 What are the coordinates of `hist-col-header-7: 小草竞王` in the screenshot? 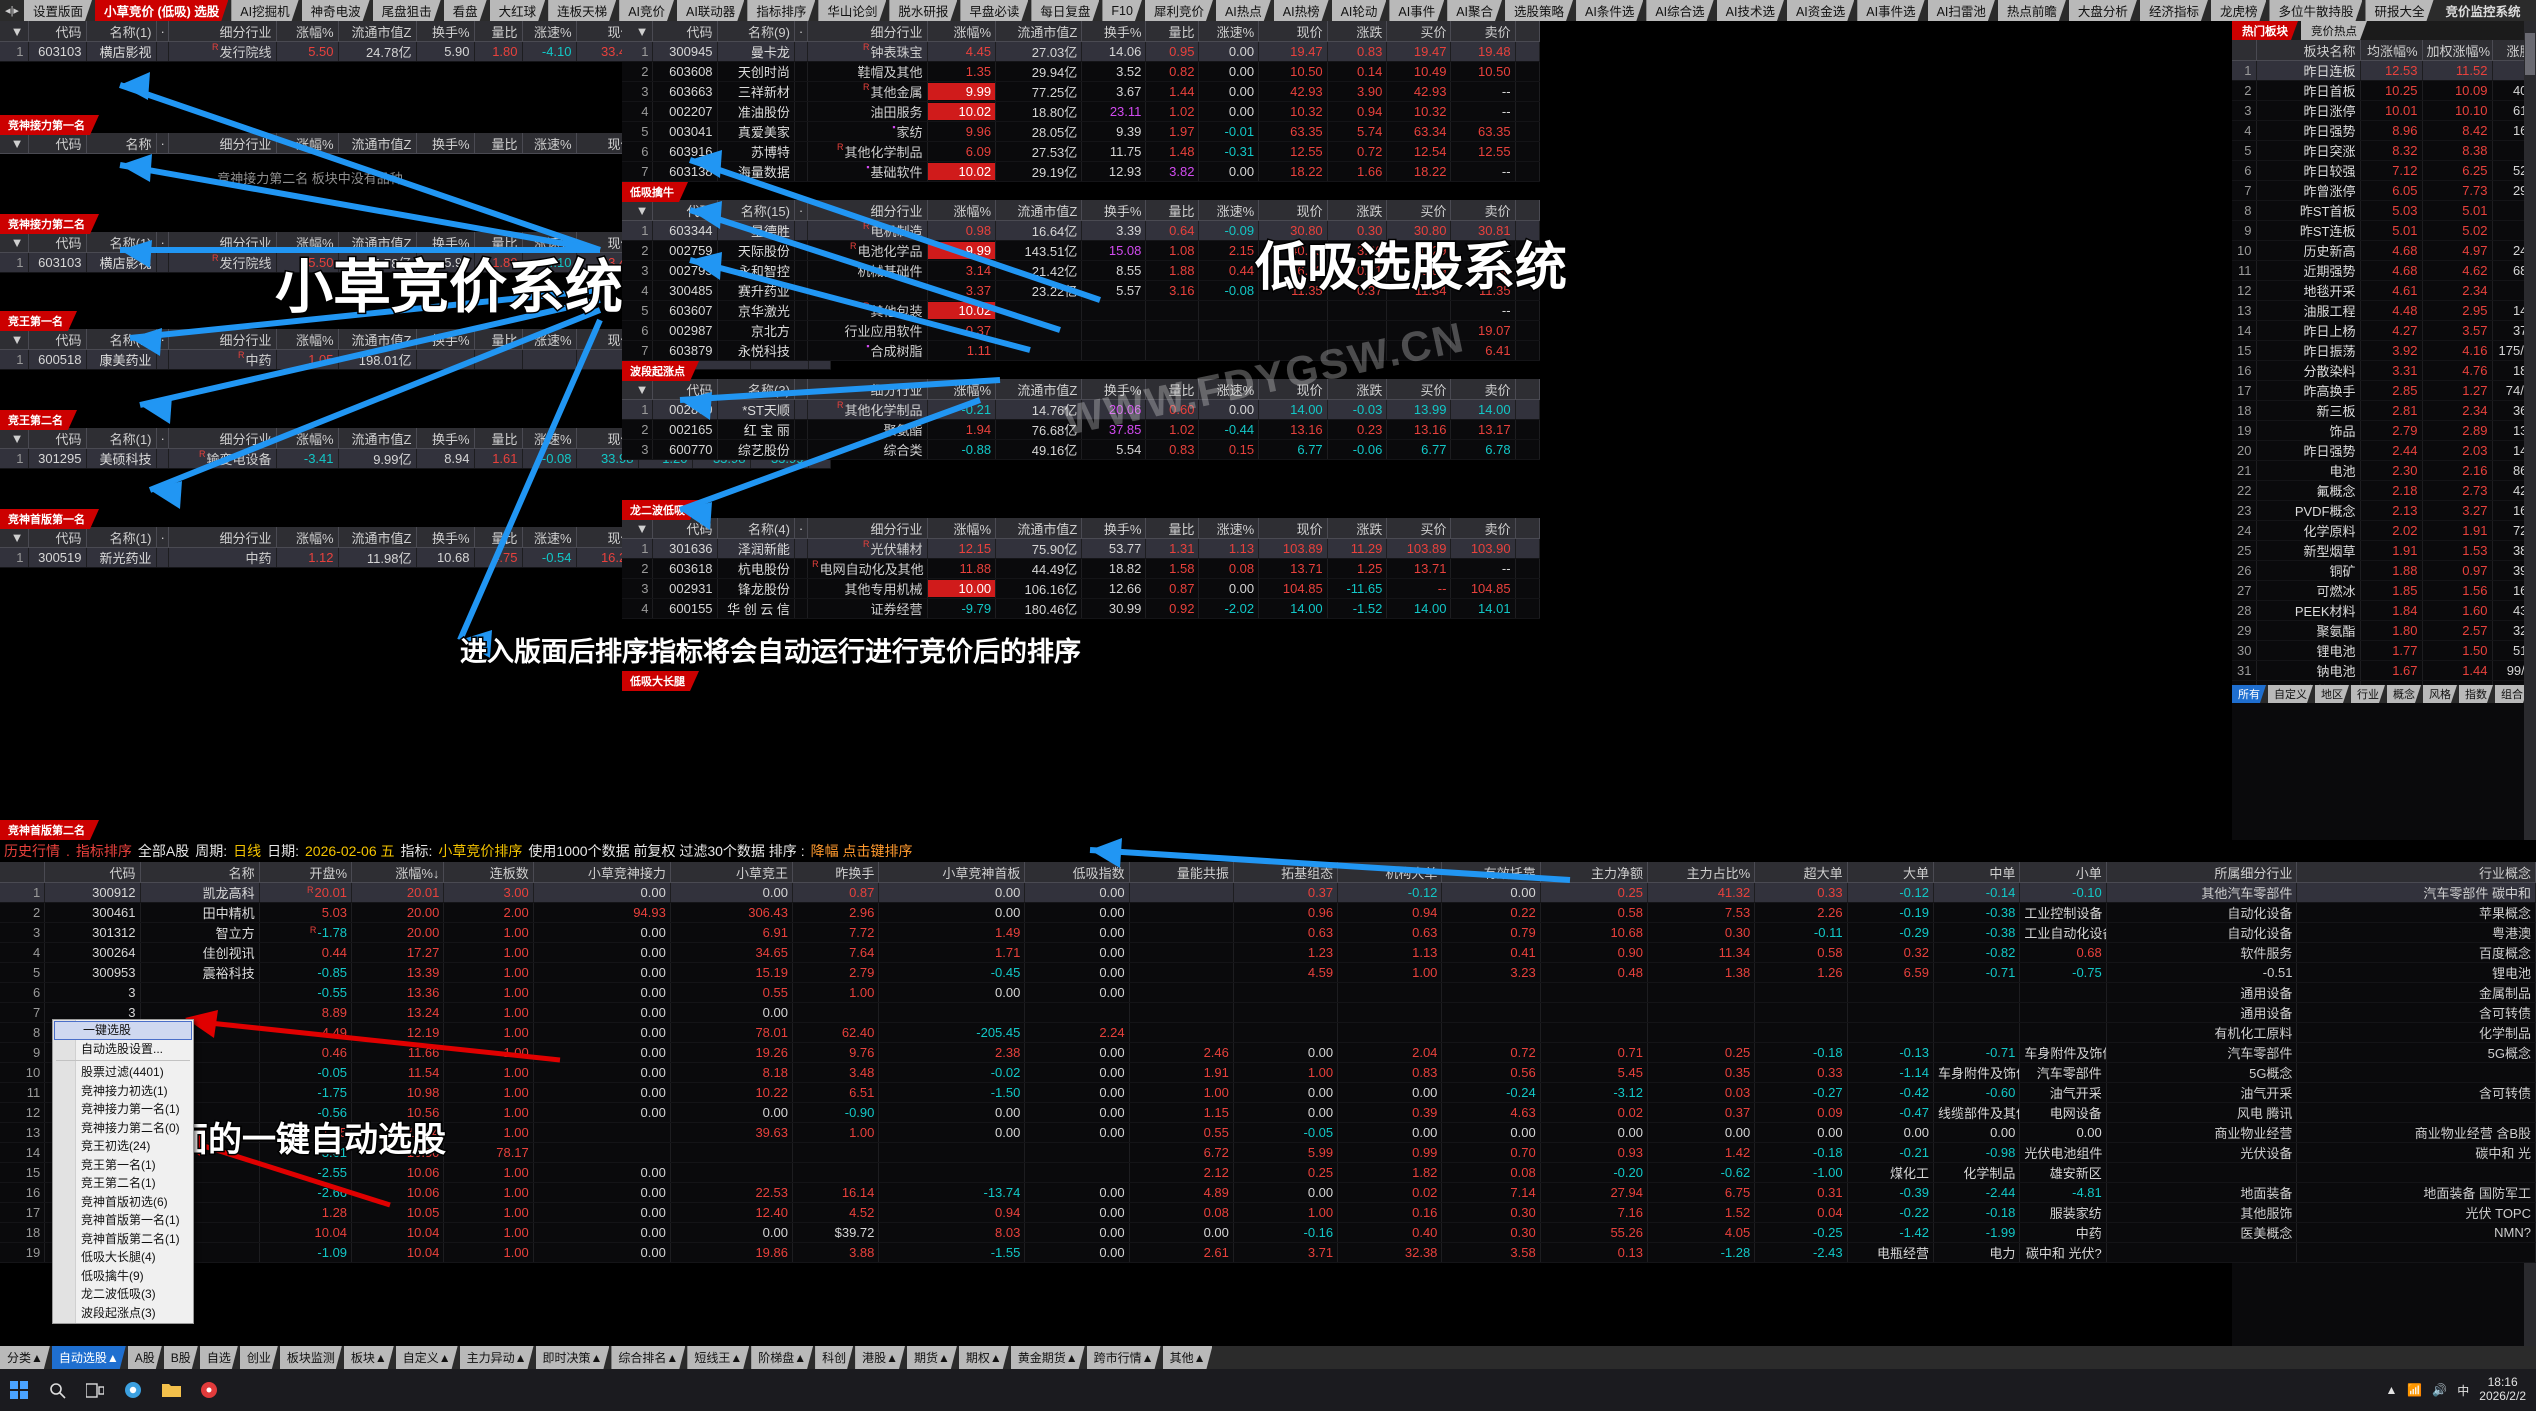 It's located at (731, 872).